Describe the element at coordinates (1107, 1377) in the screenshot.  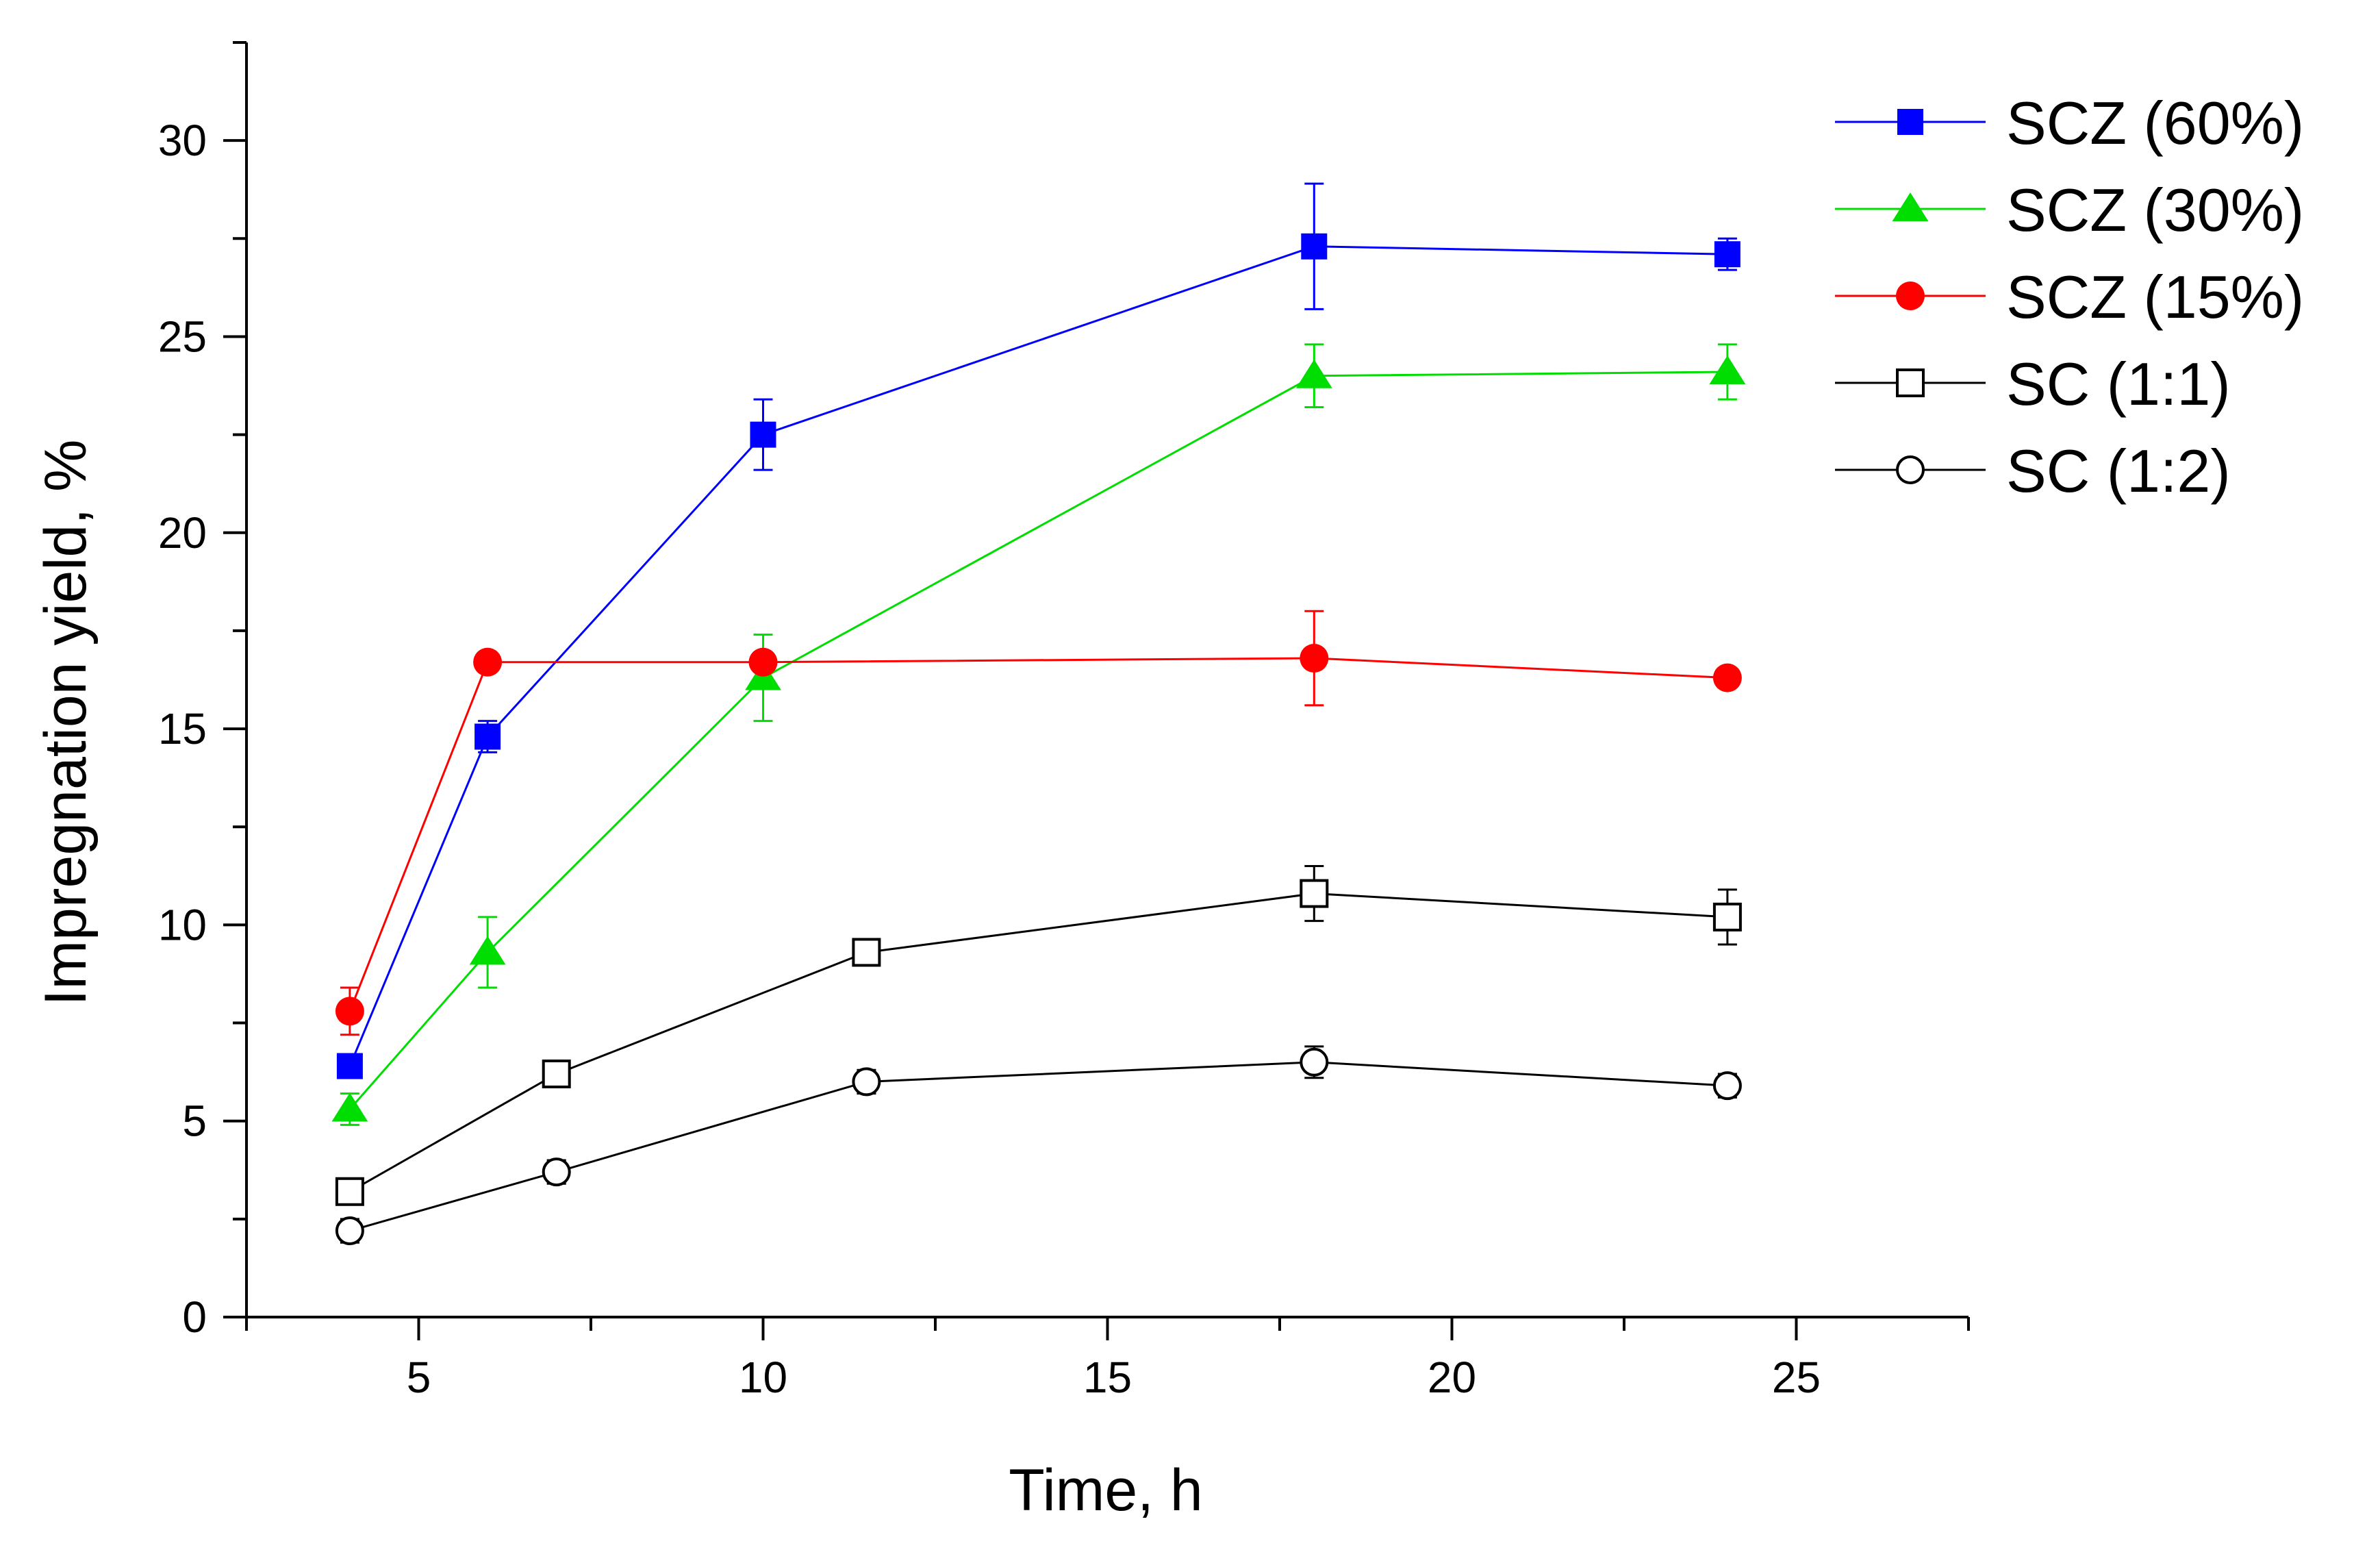
I see `x-tick-label: 15` at that location.